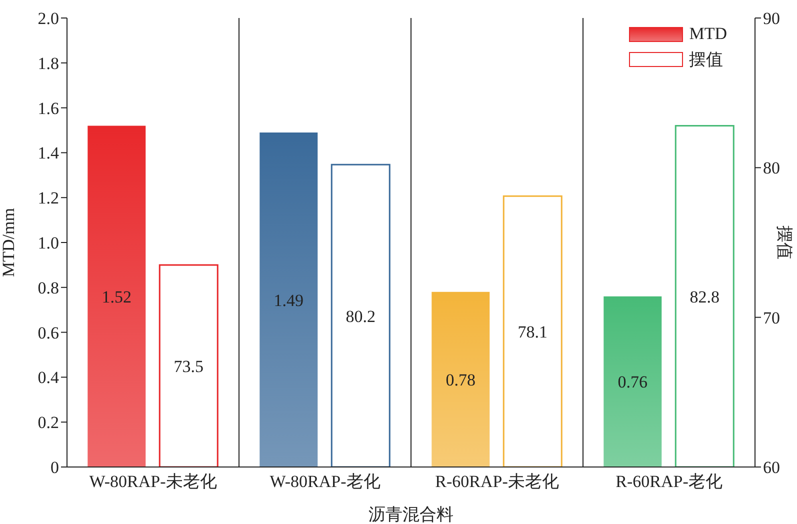  What do you see at coordinates (48, 422) in the screenshot?
I see `y-tick-label: 0.2` at bounding box center [48, 422].